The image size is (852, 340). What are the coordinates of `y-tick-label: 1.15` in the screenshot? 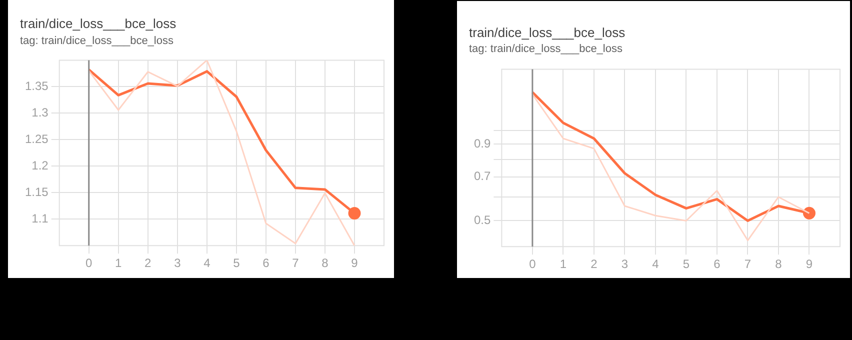 It's located at (36, 191).